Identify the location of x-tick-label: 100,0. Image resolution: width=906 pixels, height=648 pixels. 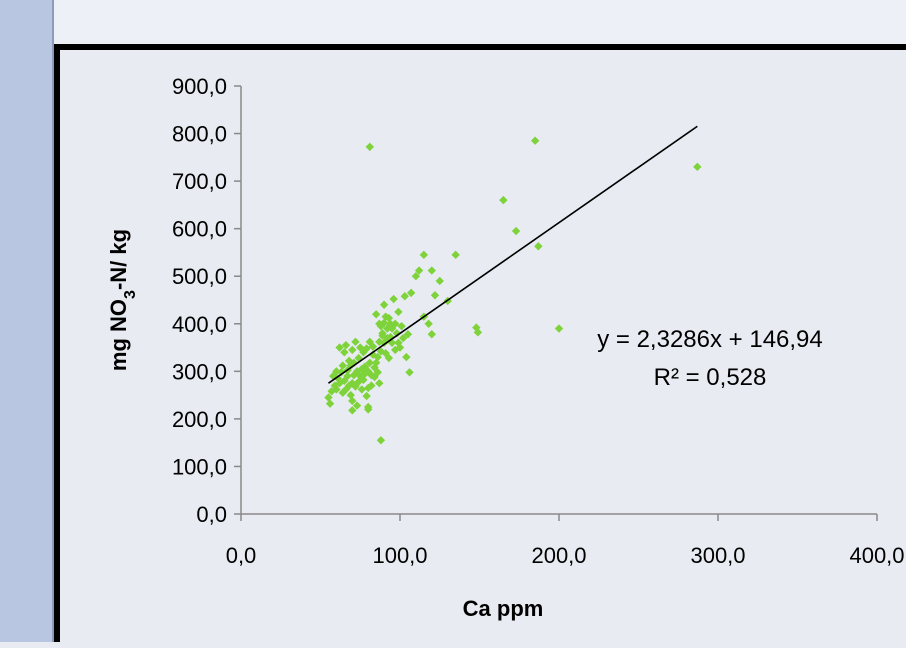
(399, 555).